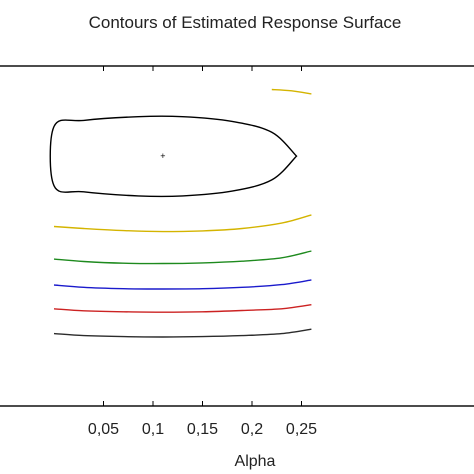 The image size is (474, 474). I want to click on chart-title: Contours of Estimated Response Surface, so click(245, 22).